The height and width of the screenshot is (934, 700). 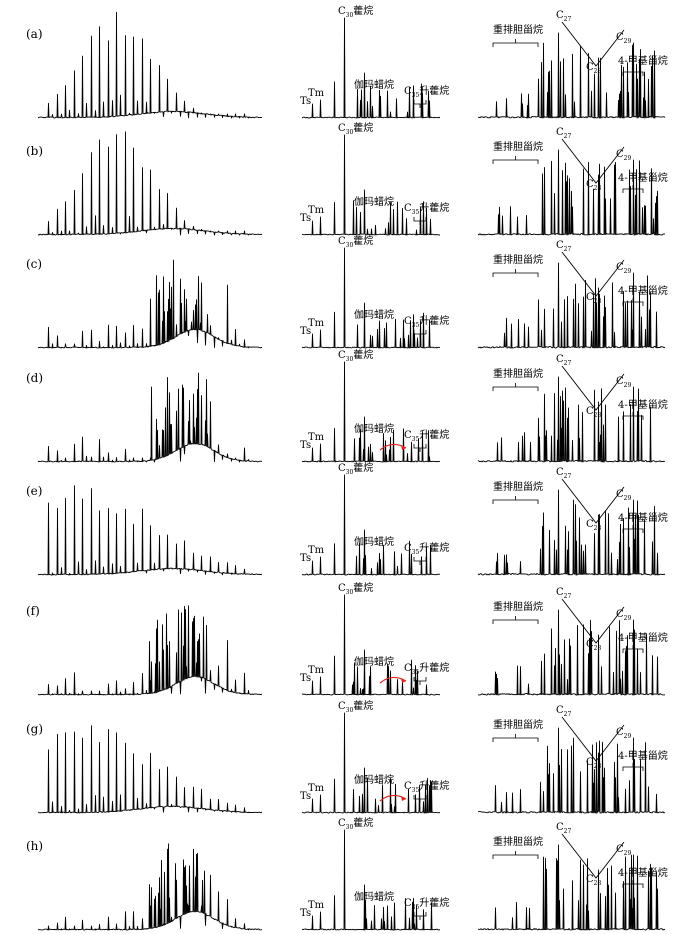 What do you see at coordinates (33, 611) in the screenshot?
I see `row-label: (f)` at bounding box center [33, 611].